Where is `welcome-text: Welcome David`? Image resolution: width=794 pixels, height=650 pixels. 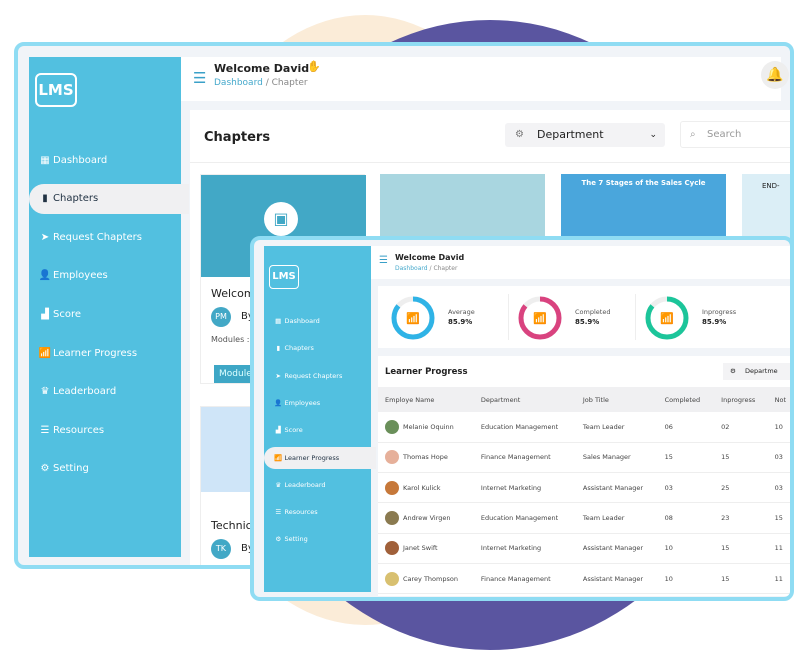 welcome-text: Welcome David is located at coordinates (430, 257).